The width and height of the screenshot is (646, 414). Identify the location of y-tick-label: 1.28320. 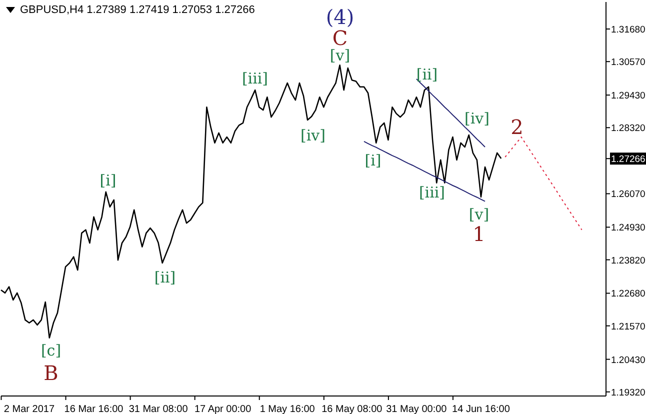
(628, 128).